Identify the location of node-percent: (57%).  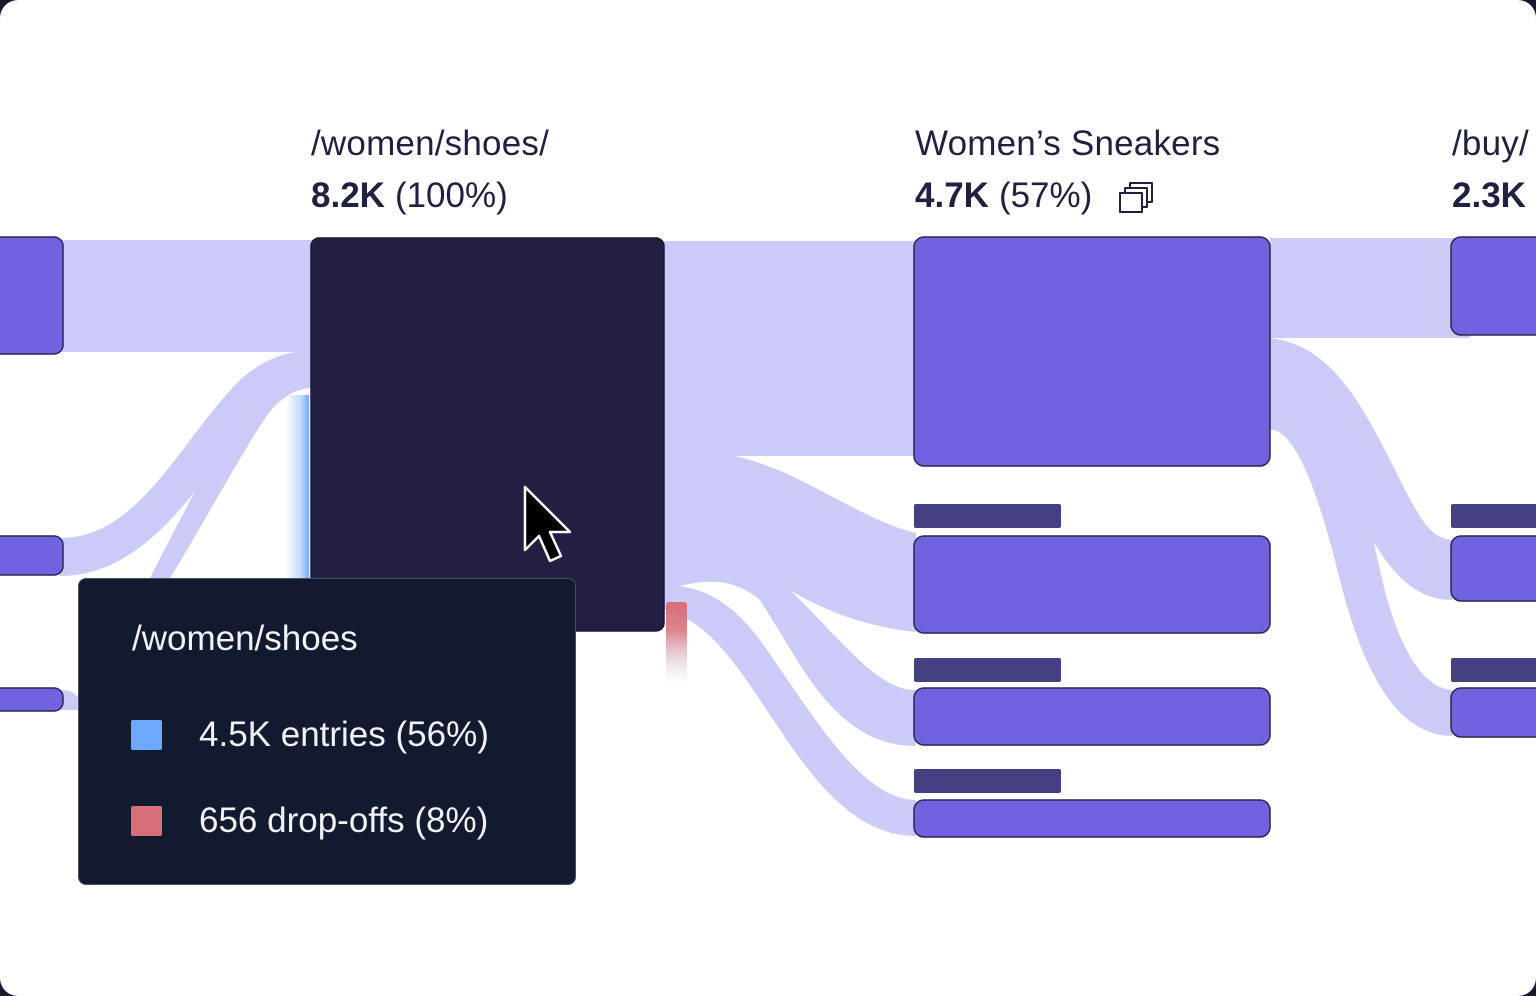
(1045, 195).